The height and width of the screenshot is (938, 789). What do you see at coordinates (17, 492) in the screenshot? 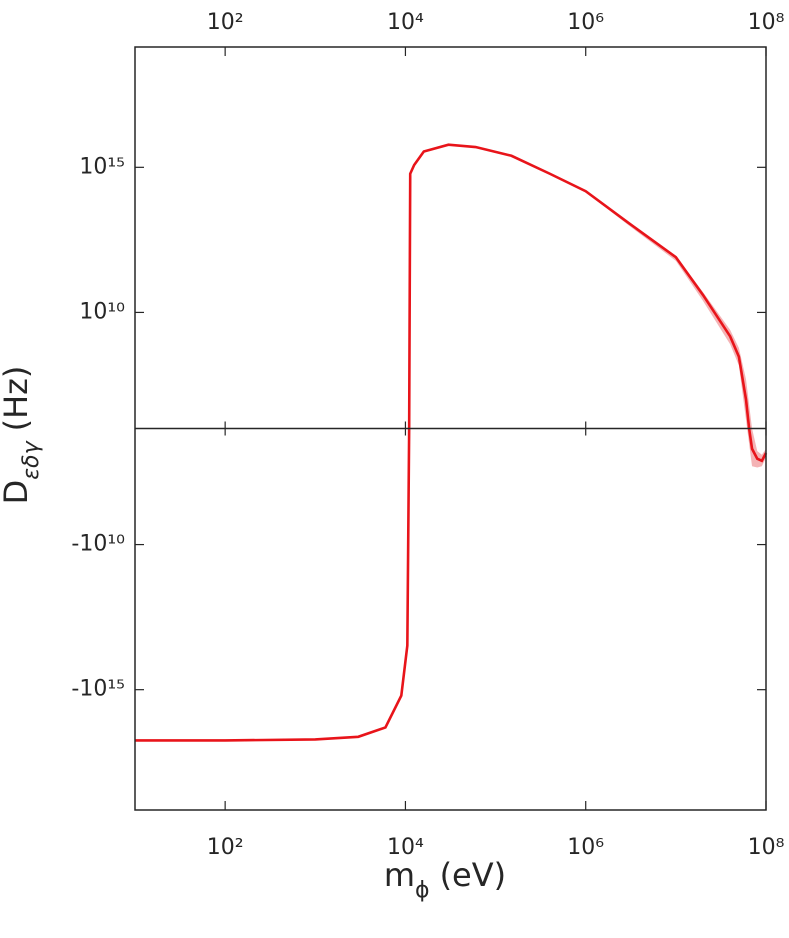
I see `y-label-main: D` at bounding box center [17, 492].